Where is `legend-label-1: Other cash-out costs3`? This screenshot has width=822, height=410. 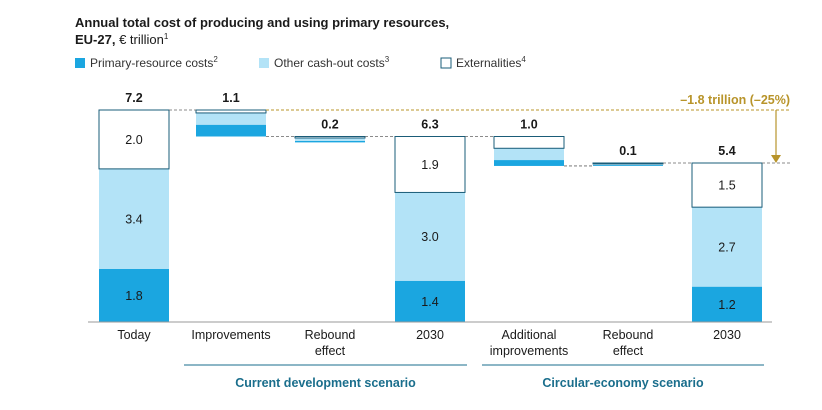 legend-label-1: Other cash-out costs3 is located at coordinates (332, 62).